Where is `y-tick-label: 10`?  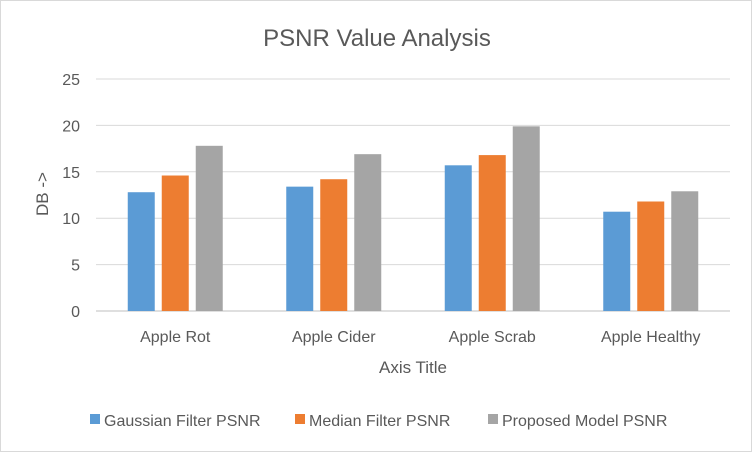
y-tick-label: 10 is located at coordinates (71, 219).